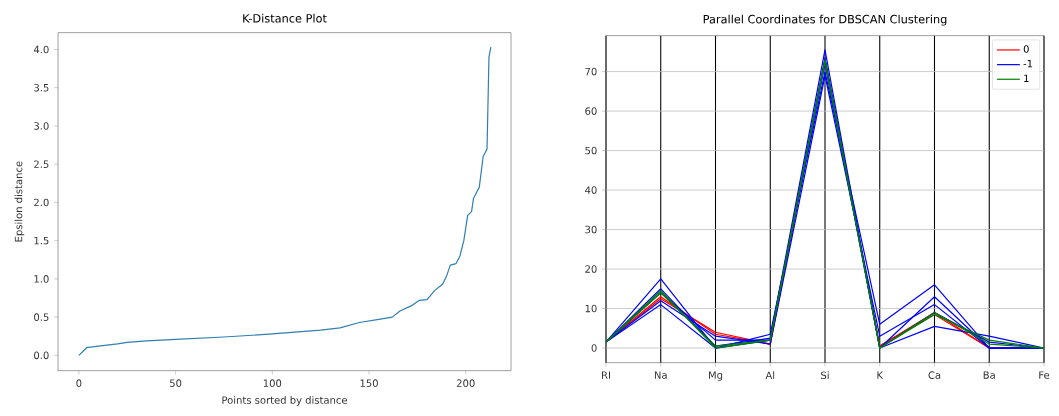 This screenshot has width=1059, height=416. Describe the element at coordinates (285, 401) in the screenshot. I see `x-axis-title: Points sorted by distance` at that location.